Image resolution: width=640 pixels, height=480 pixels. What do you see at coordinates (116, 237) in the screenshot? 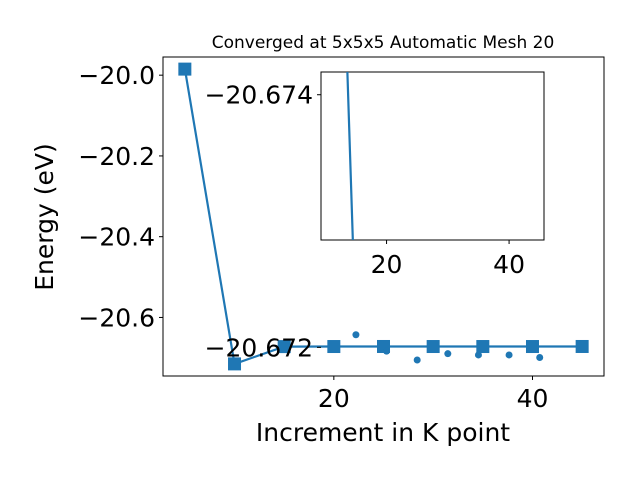
I see `main-y-tick-label: −20.4` at bounding box center [116, 237].